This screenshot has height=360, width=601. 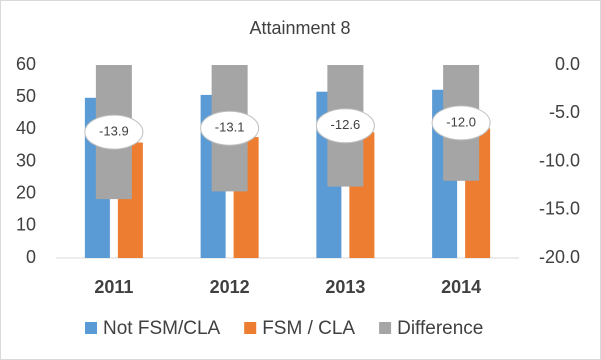 I want to click on x-tick-label: 2012, so click(x=230, y=287).